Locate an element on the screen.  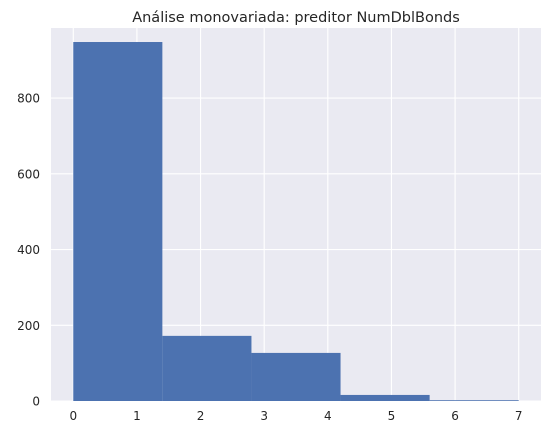
x-tick-label: 7 is located at coordinates (519, 416).